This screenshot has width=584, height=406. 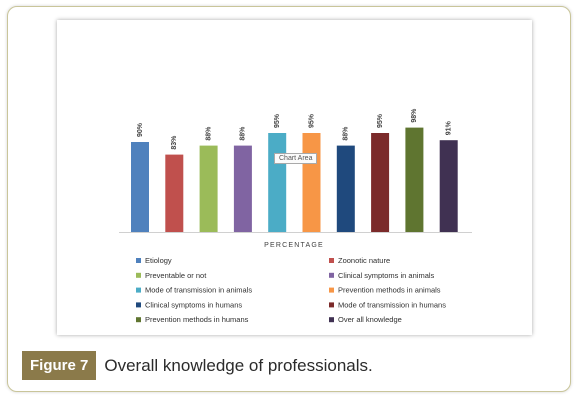 I want to click on legend-label: Clinical symptoms in humans, so click(x=193, y=304).